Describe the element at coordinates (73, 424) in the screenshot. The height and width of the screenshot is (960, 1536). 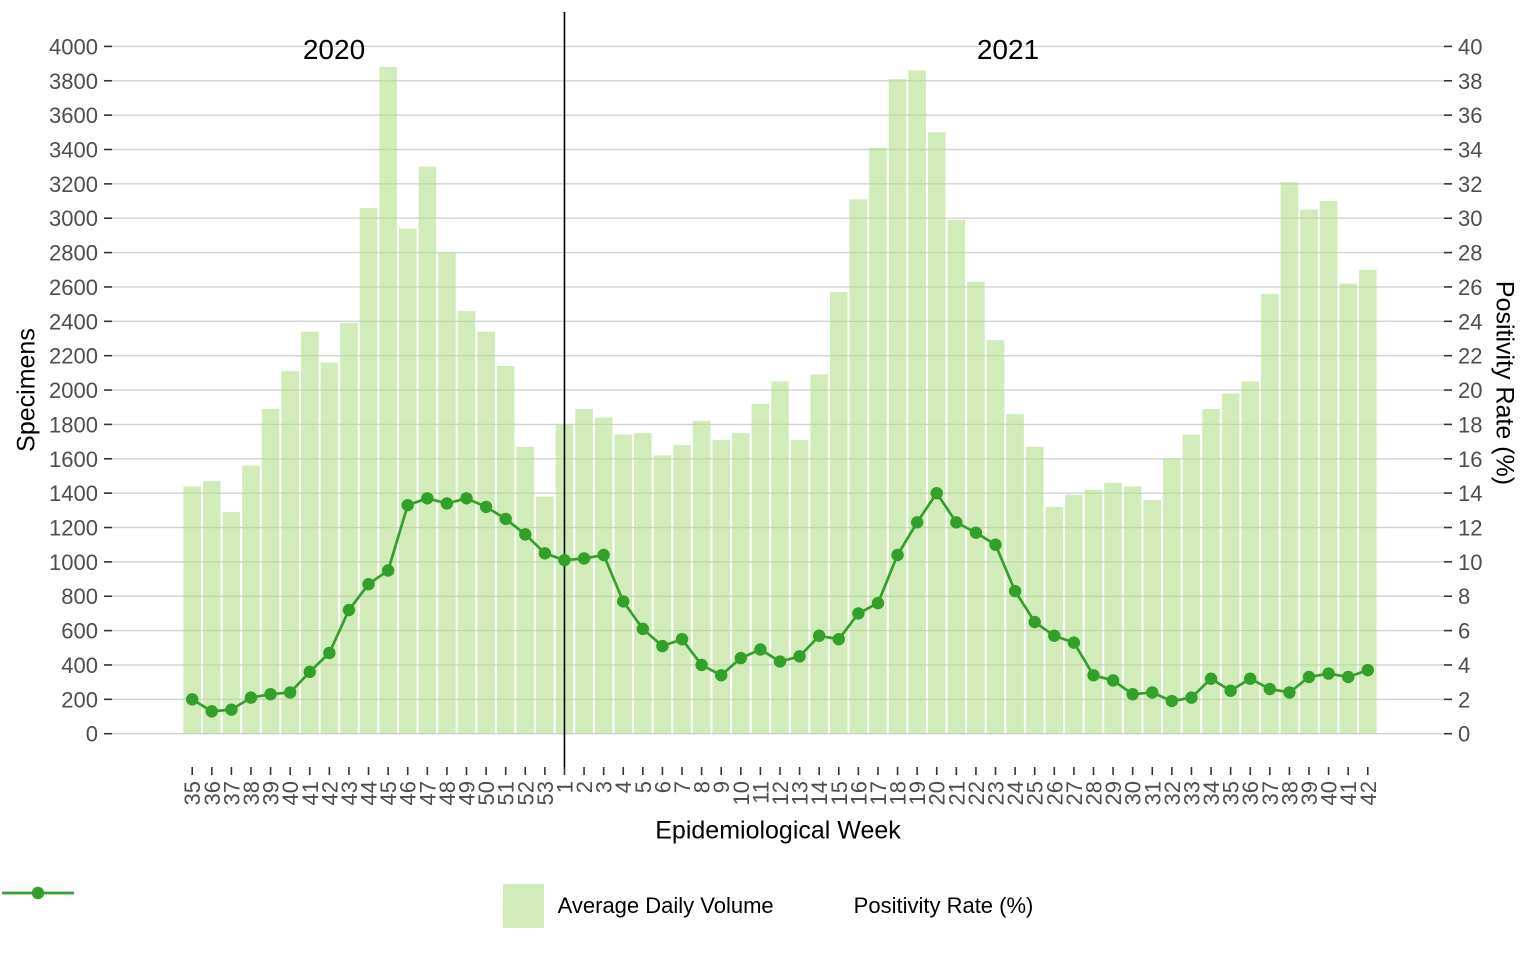
I see `y-tick-label: 1800` at that location.